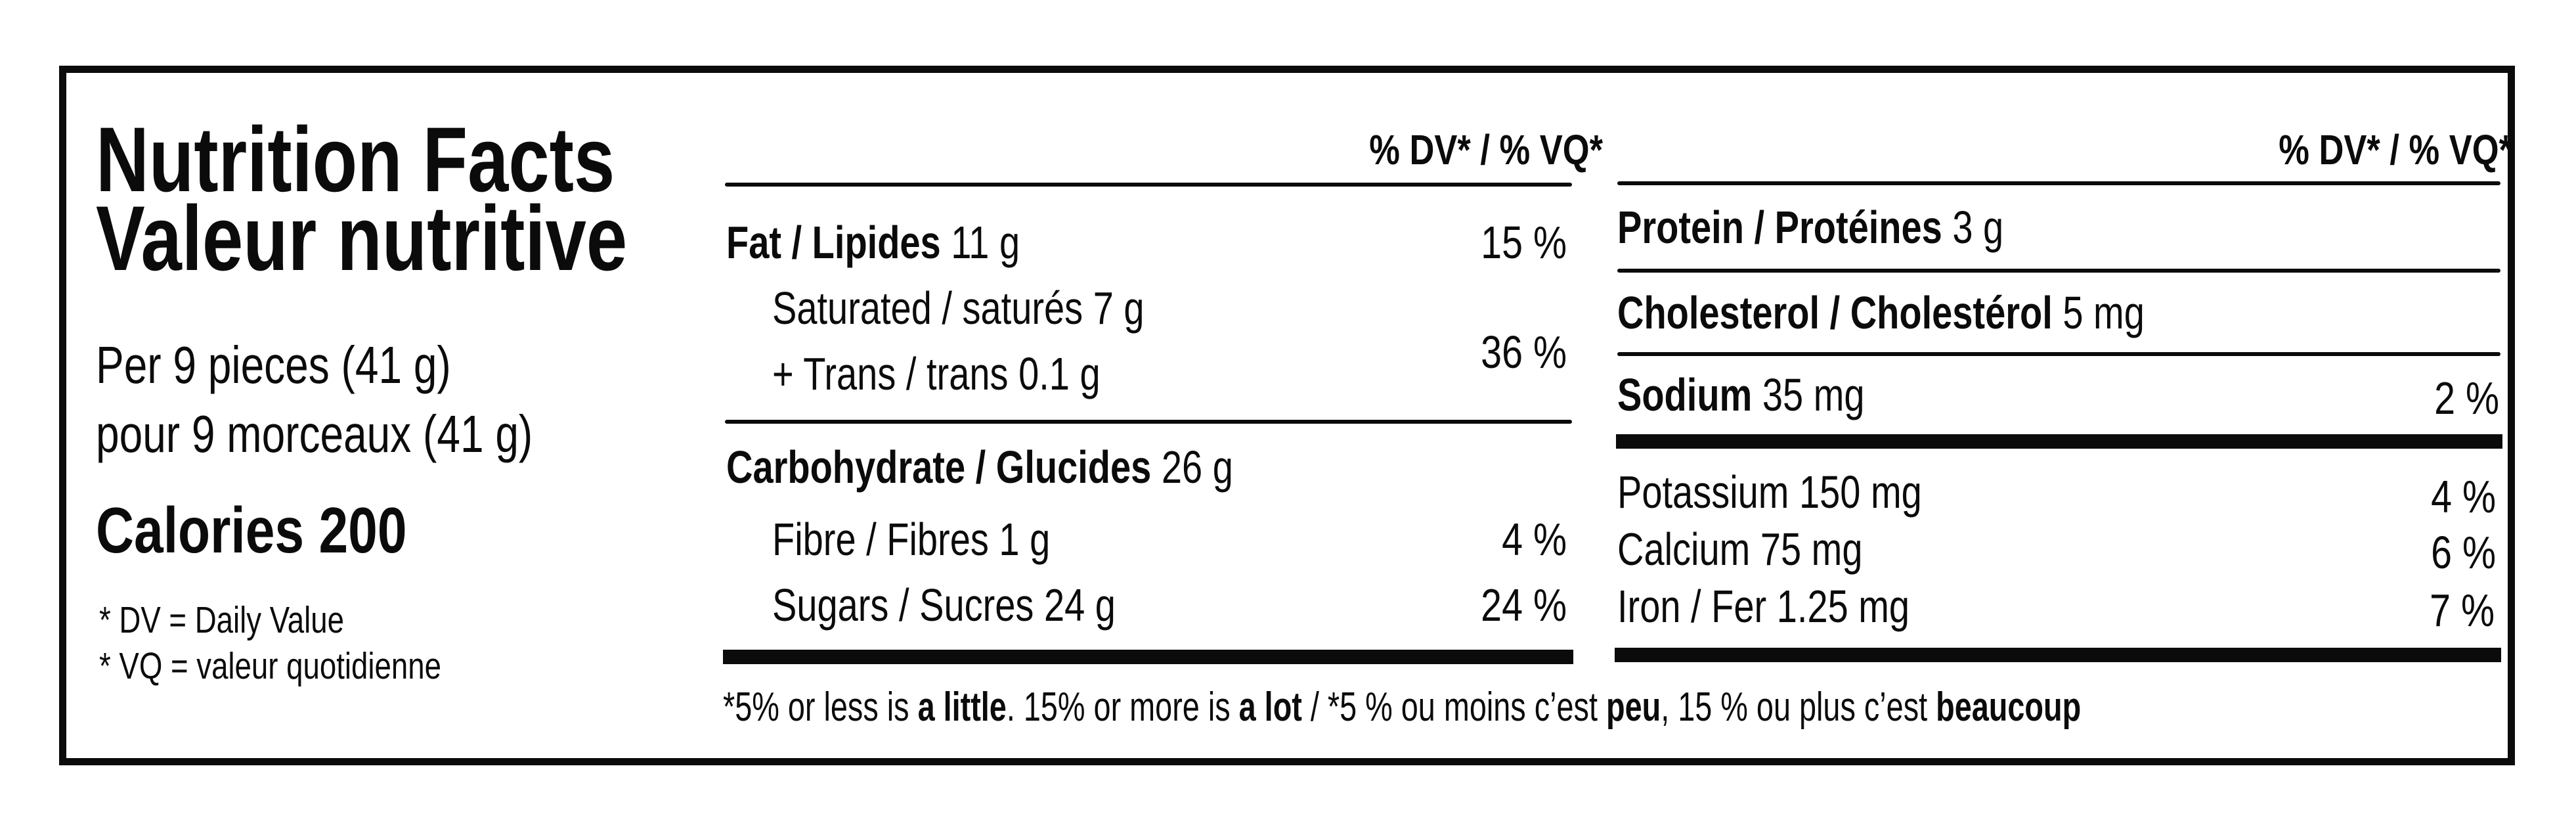  I want to click on protein-row: Protein / Protéines 3 g, so click(1810, 227).